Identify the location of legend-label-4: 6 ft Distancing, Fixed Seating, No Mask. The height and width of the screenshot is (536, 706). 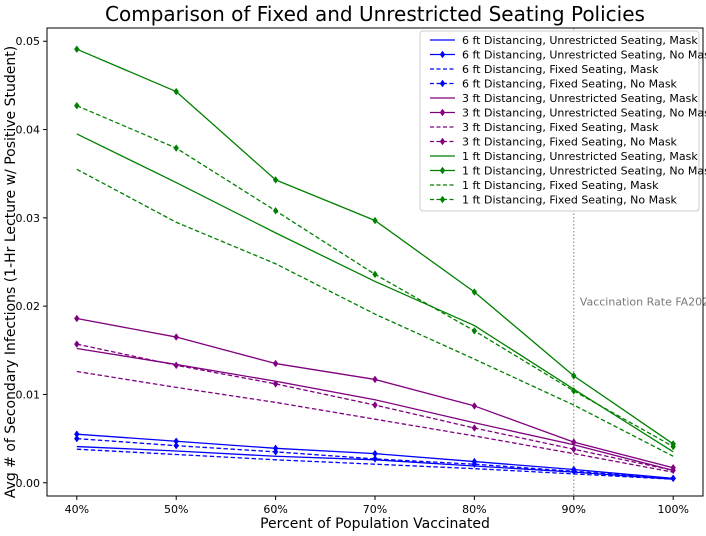
(570, 84).